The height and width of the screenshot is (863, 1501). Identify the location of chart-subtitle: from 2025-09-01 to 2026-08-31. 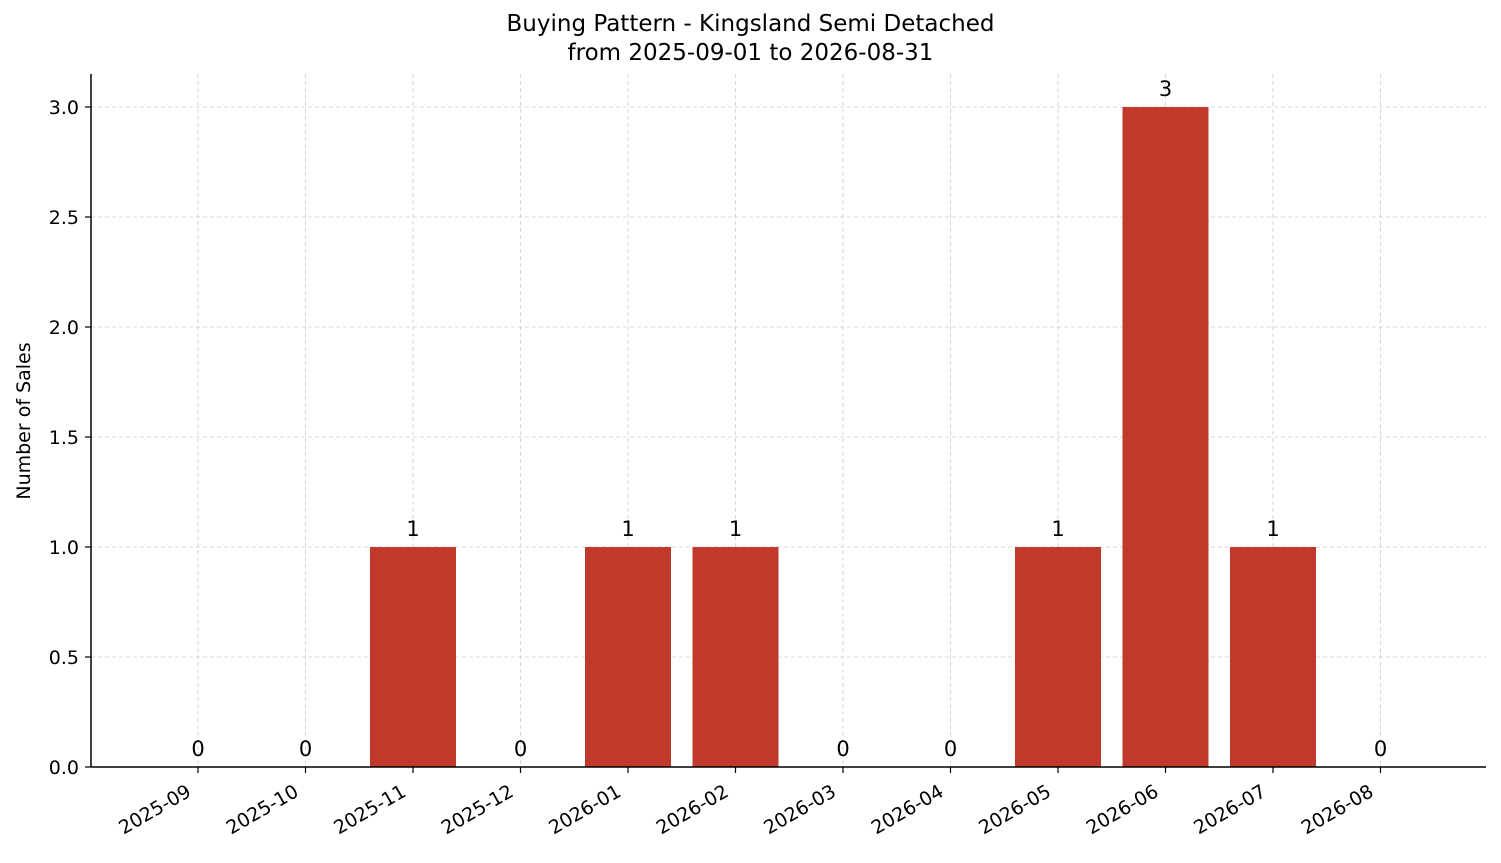
(750, 53).